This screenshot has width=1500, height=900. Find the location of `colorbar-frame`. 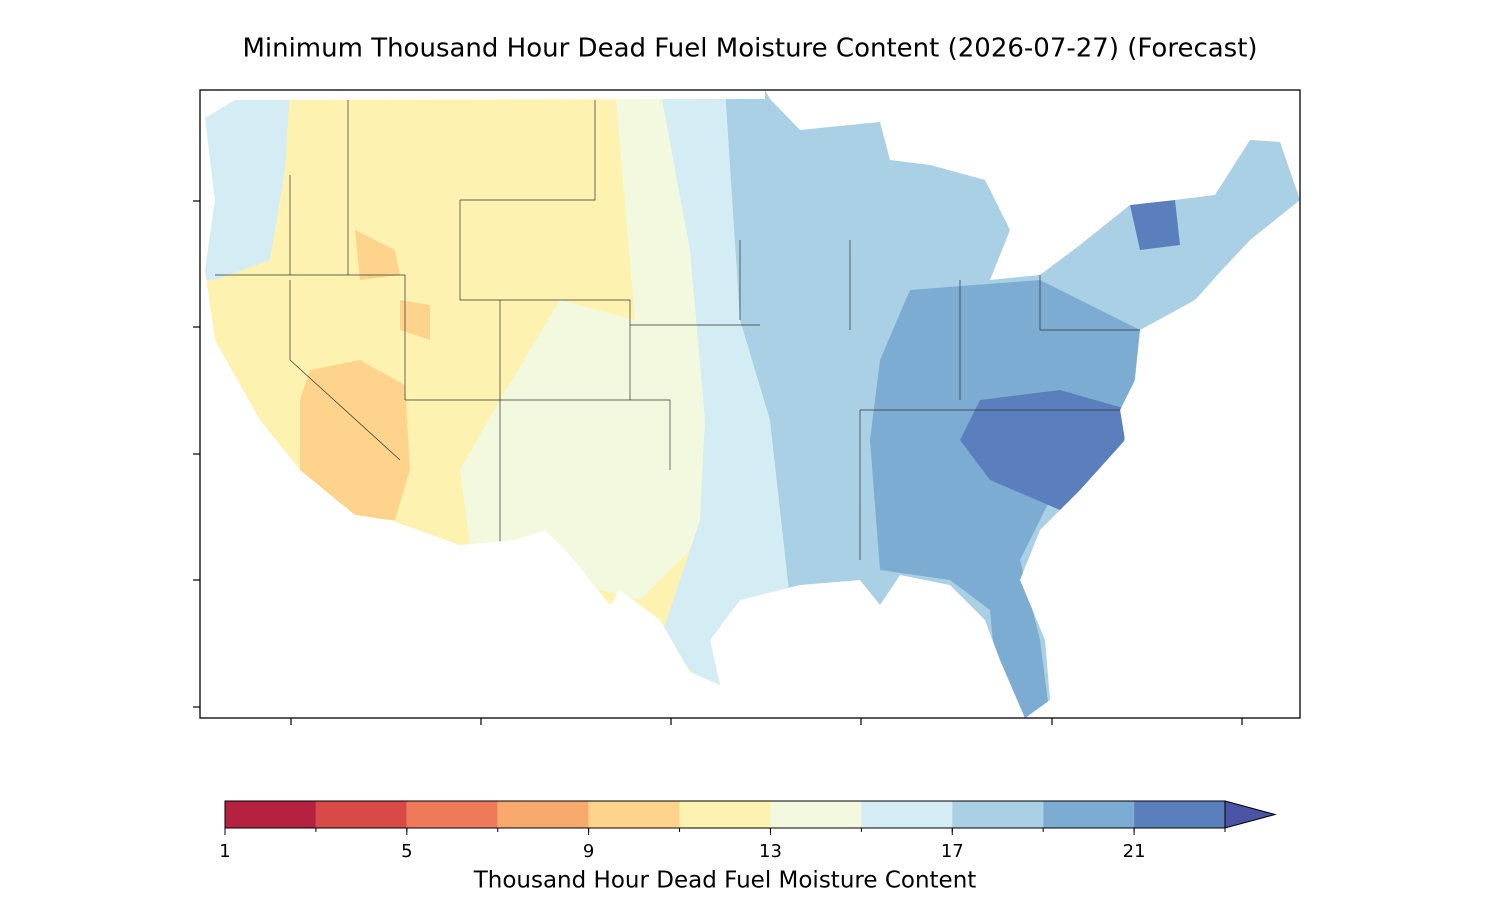

colorbar-frame is located at coordinates (725, 814).